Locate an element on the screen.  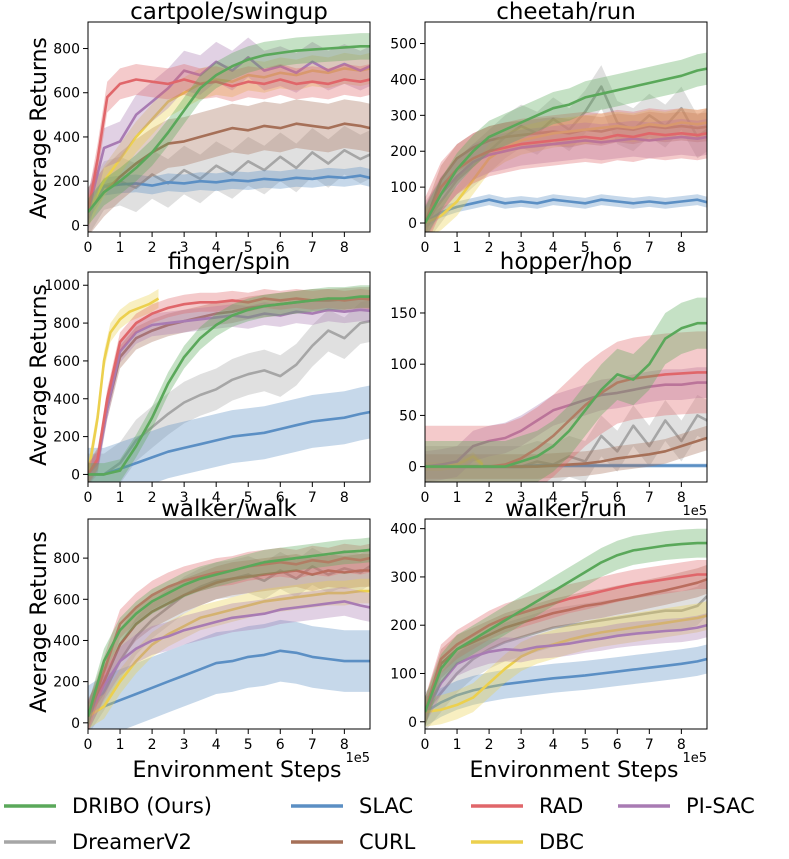
legend-item-pisac: PI-SAC is located at coordinates (686, 806).